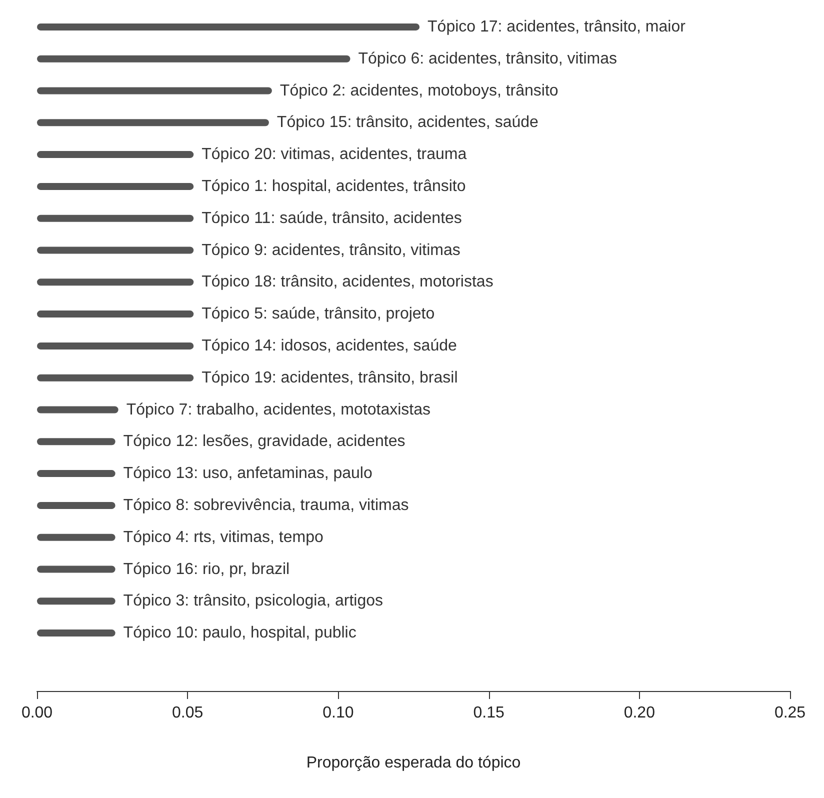  I want to click on y-tick-label: Tópico 16: rio, pr, brazil, so click(206, 569).